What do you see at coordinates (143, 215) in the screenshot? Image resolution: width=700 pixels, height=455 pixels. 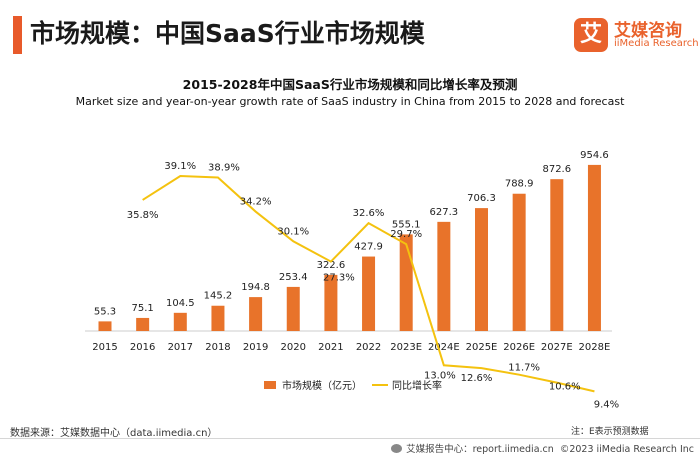 I see `growth-label-2016: 35.8%` at bounding box center [143, 215].